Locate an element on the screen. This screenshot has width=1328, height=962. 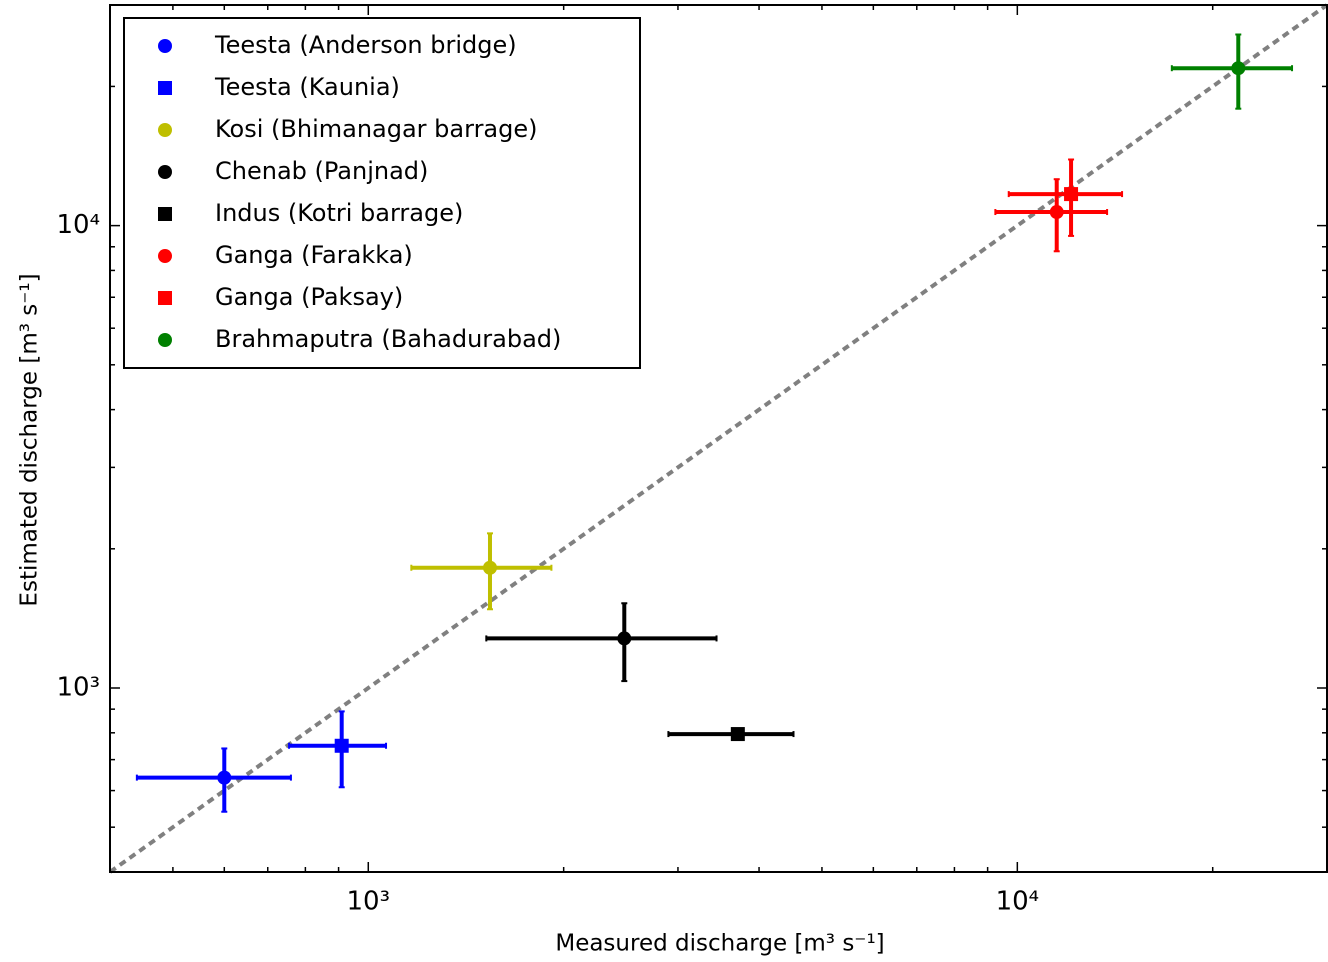
x-axis-label: Measured discharge [m³ s⁻¹] is located at coordinates (719, 944).